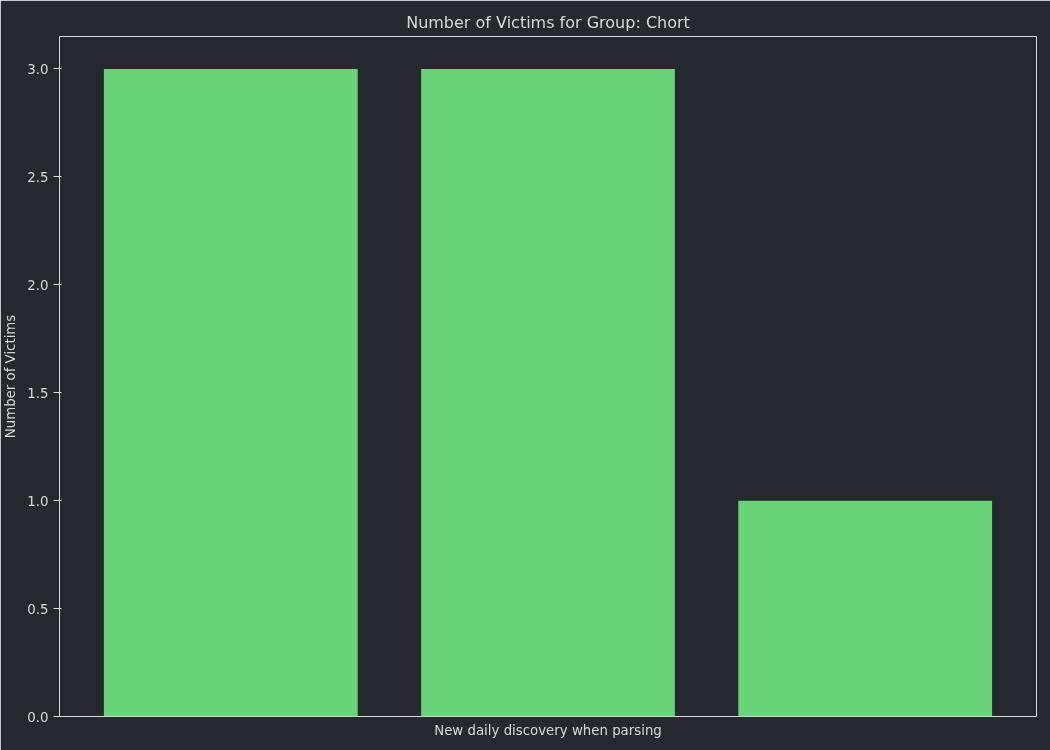 This screenshot has width=1050, height=750. What do you see at coordinates (38, 69) in the screenshot?
I see `y-tick-label: 3.0` at bounding box center [38, 69].